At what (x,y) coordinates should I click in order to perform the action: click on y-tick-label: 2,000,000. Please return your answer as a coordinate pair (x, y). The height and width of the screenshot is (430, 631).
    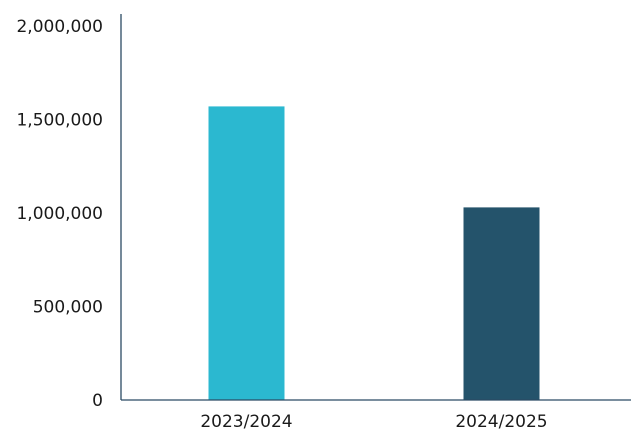
    Looking at the image, I should click on (59, 27).